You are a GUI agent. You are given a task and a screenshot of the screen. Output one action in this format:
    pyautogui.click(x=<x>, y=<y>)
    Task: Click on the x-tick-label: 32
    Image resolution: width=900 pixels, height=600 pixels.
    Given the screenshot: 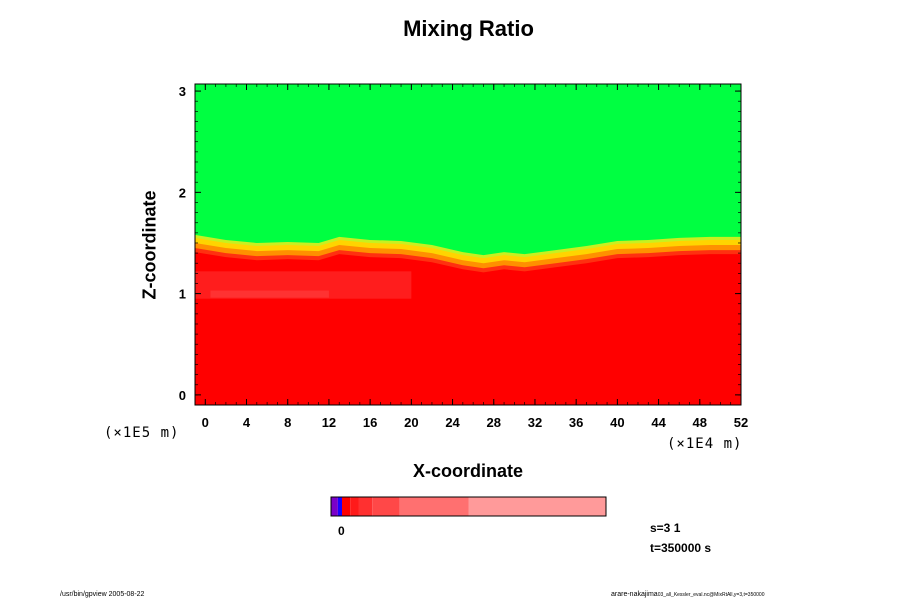 What is the action you would take?
    pyautogui.click(x=535, y=422)
    